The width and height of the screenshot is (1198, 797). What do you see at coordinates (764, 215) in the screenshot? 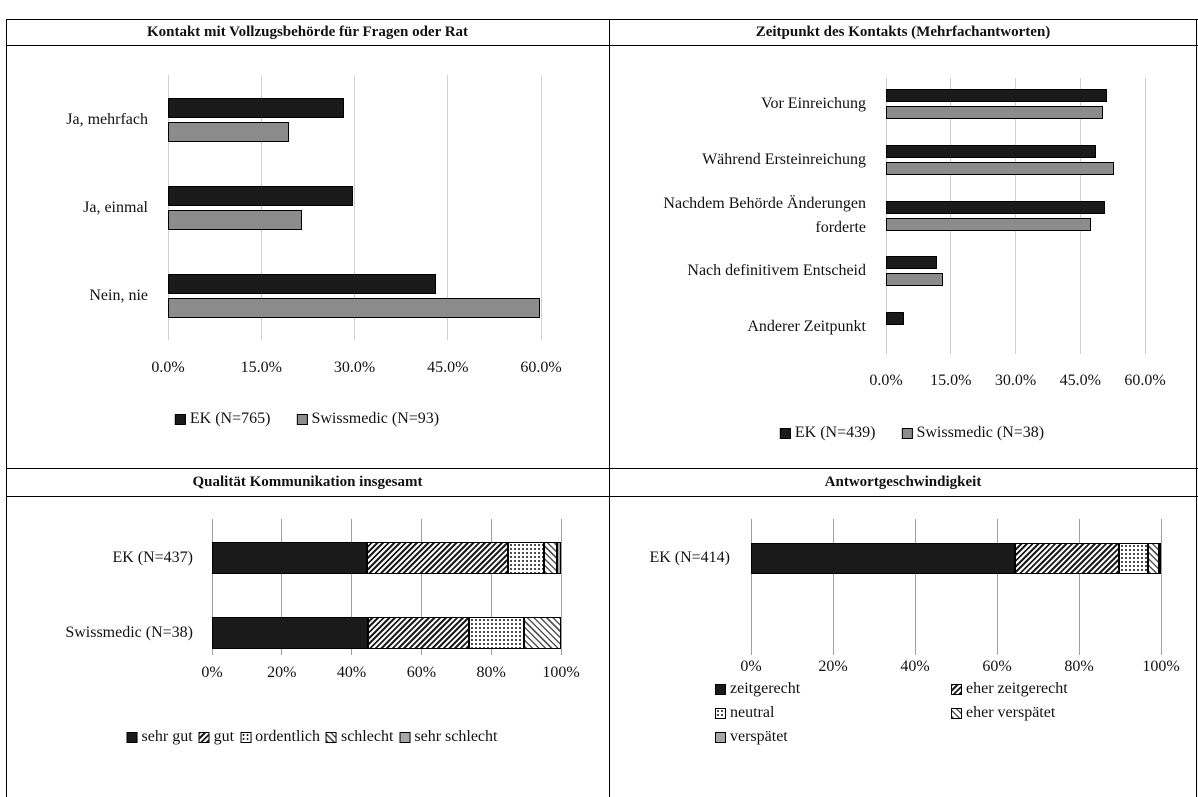
I see `category-label: Nachdem Behörde Änderungen forderte` at bounding box center [764, 215].